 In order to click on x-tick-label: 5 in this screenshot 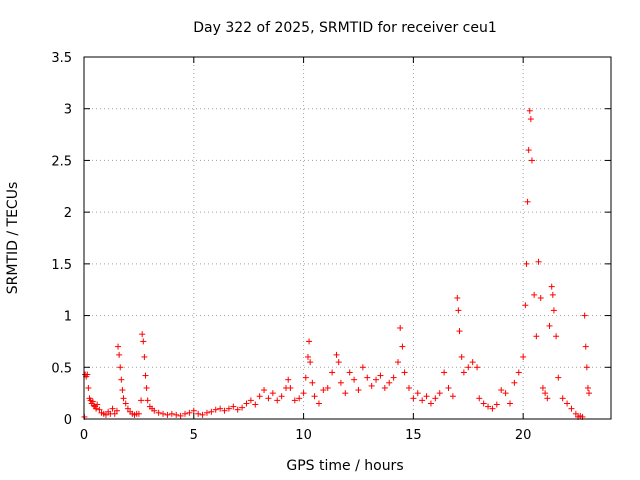, I will do `click(194, 435)`.